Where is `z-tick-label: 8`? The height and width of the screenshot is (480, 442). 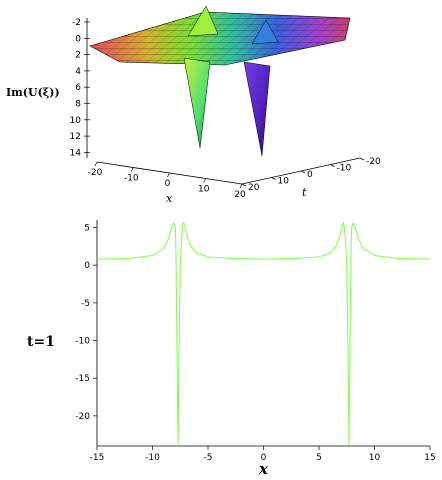 z-tick-label: 8 is located at coordinates (78, 105).